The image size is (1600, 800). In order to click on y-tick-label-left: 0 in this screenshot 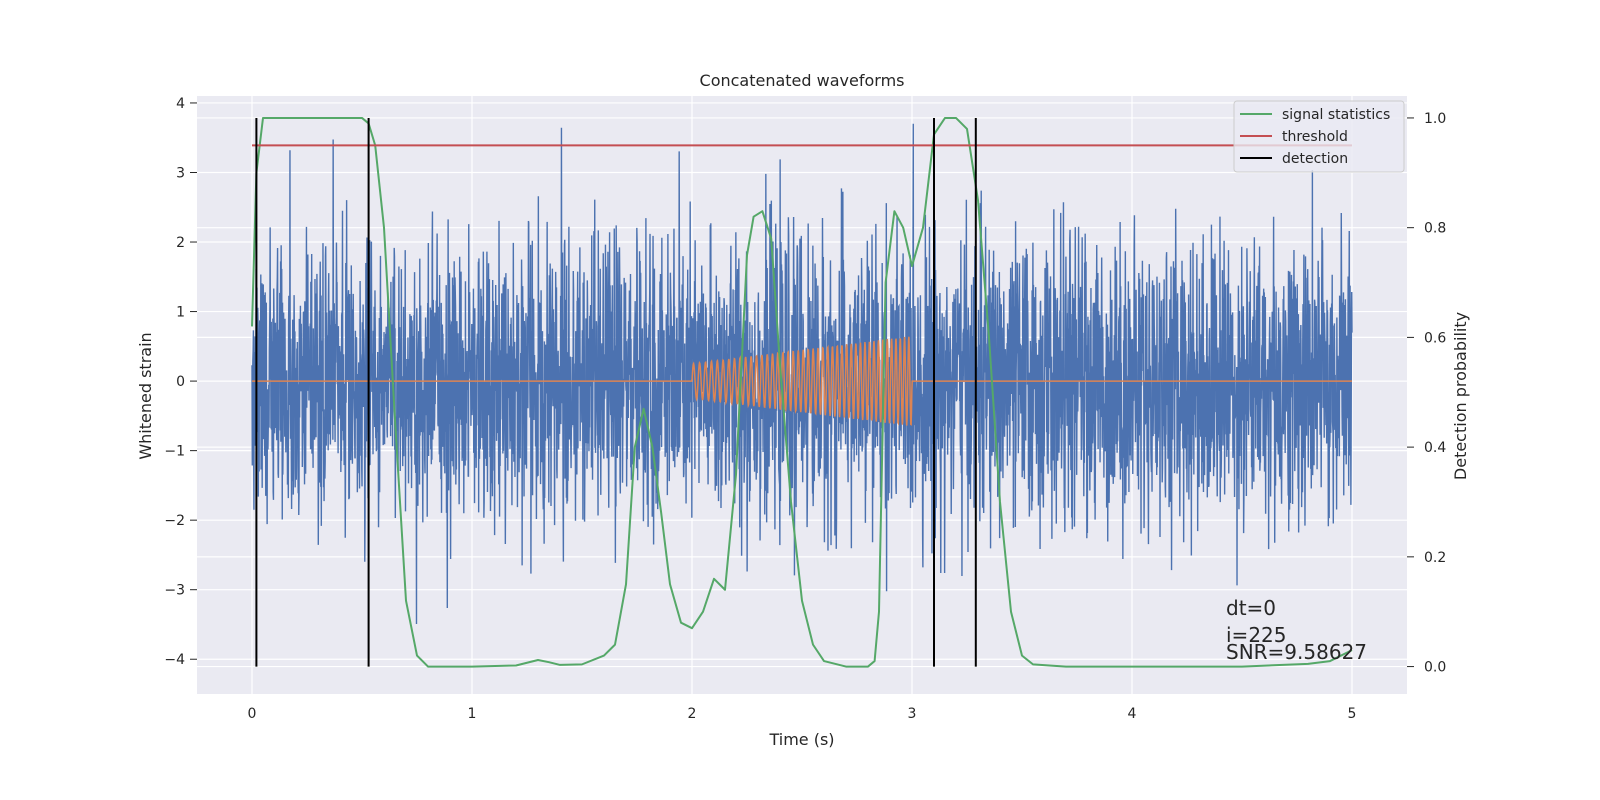, I will do `click(180, 382)`.